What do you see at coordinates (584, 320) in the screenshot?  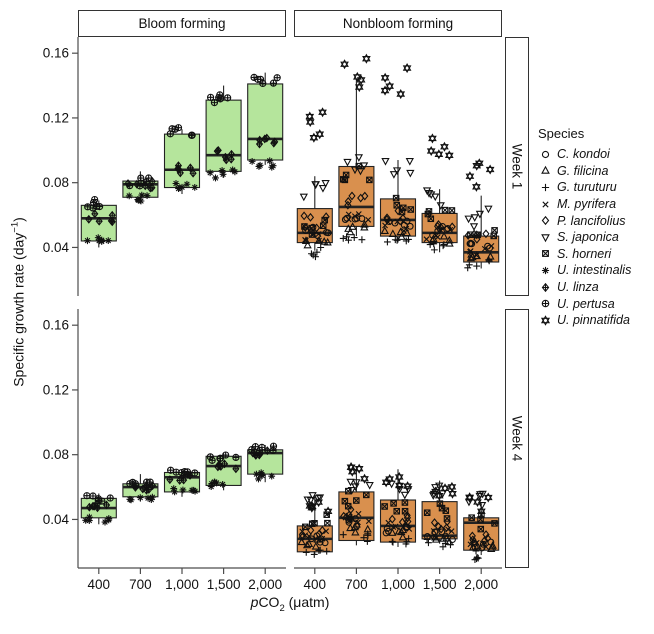 I see `legend-item: U. pinnatifida` at bounding box center [584, 320].